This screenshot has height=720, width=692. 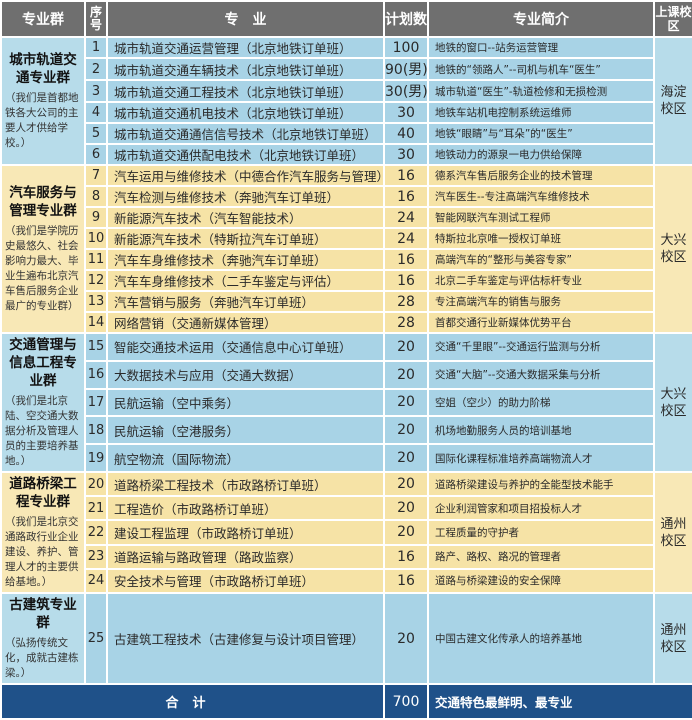 What do you see at coordinates (245, 259) in the screenshot?
I see `major-cell: 汽车车身维修技术（奔驰汽车订单班）` at bounding box center [245, 259].